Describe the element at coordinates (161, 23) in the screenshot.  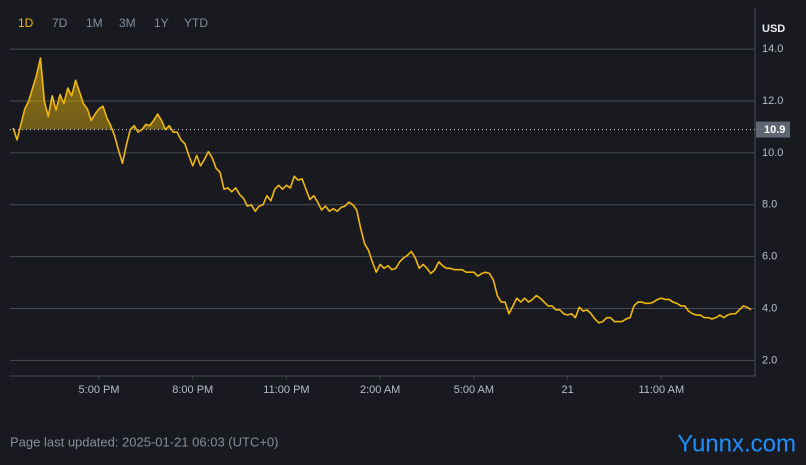
I see `timeframe-button: 1Y` at that location.